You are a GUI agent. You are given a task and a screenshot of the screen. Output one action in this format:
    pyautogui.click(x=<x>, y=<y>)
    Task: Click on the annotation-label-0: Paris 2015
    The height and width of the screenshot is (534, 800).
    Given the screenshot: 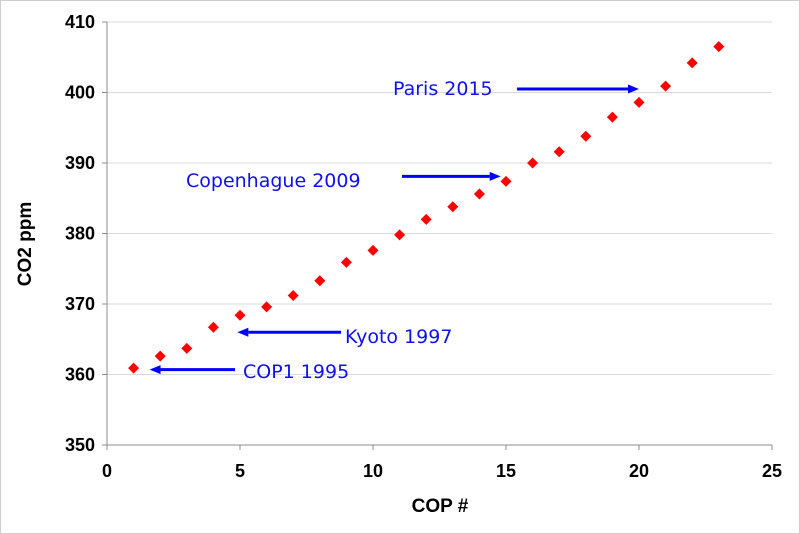 What is the action you would take?
    pyautogui.click(x=443, y=89)
    